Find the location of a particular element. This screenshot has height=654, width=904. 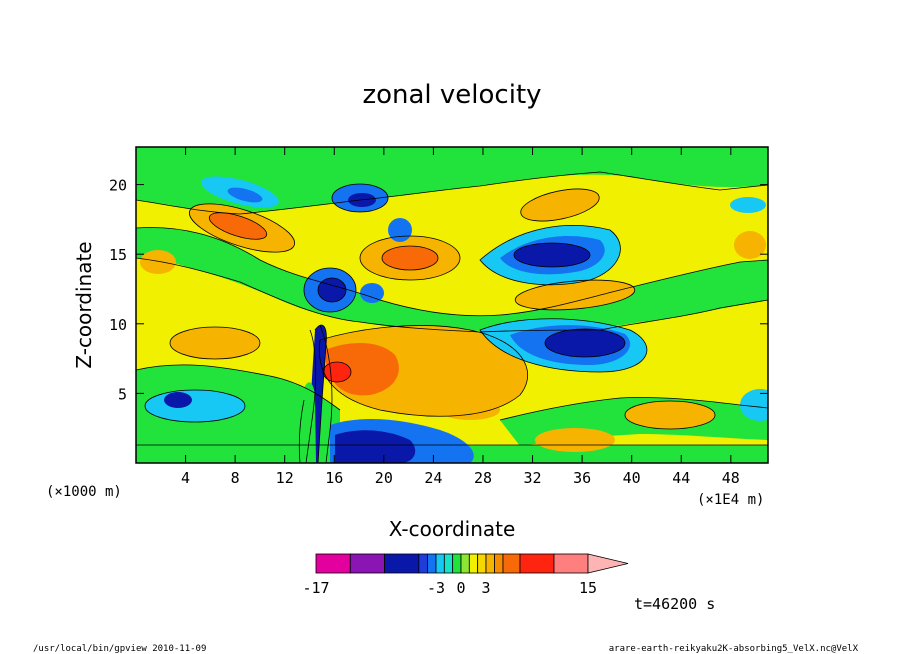

field-feature-orange-right-edge is located at coordinates (750, 245).